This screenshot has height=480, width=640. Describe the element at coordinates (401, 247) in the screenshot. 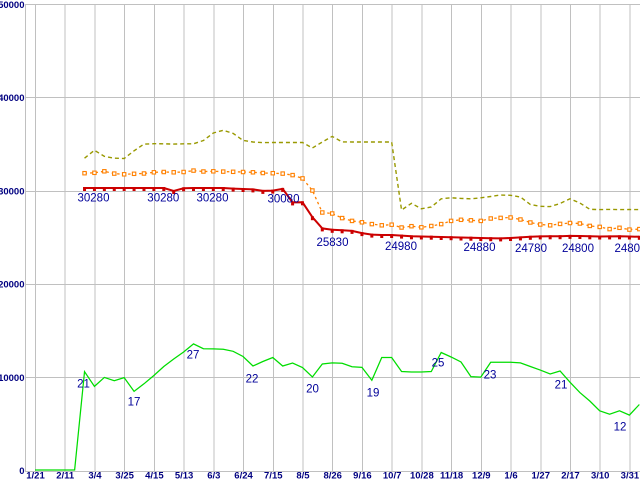

I see `svg-text: 24980` at that location.